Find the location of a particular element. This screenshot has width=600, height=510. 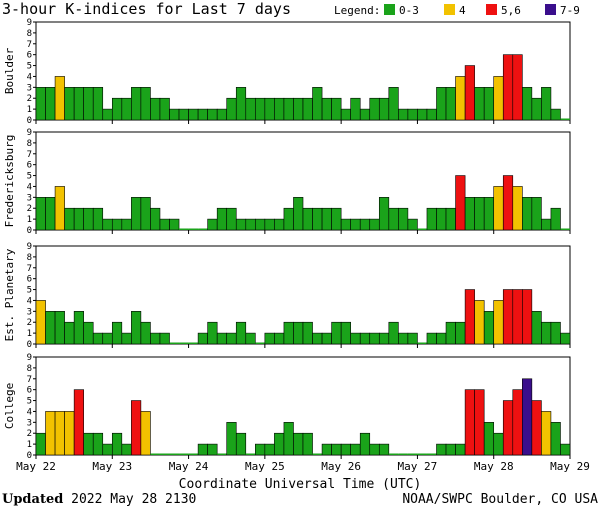

legend-item-5-6: 5,6 is located at coordinates (503, 10).